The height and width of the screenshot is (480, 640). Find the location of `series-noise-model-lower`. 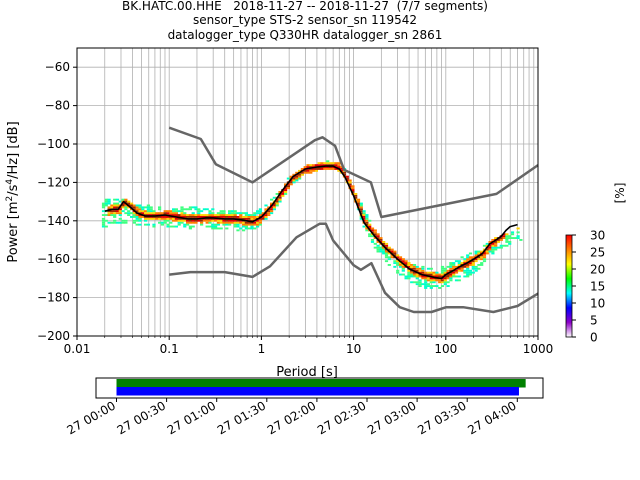

series-noise-model-lower is located at coordinates (354, 268).